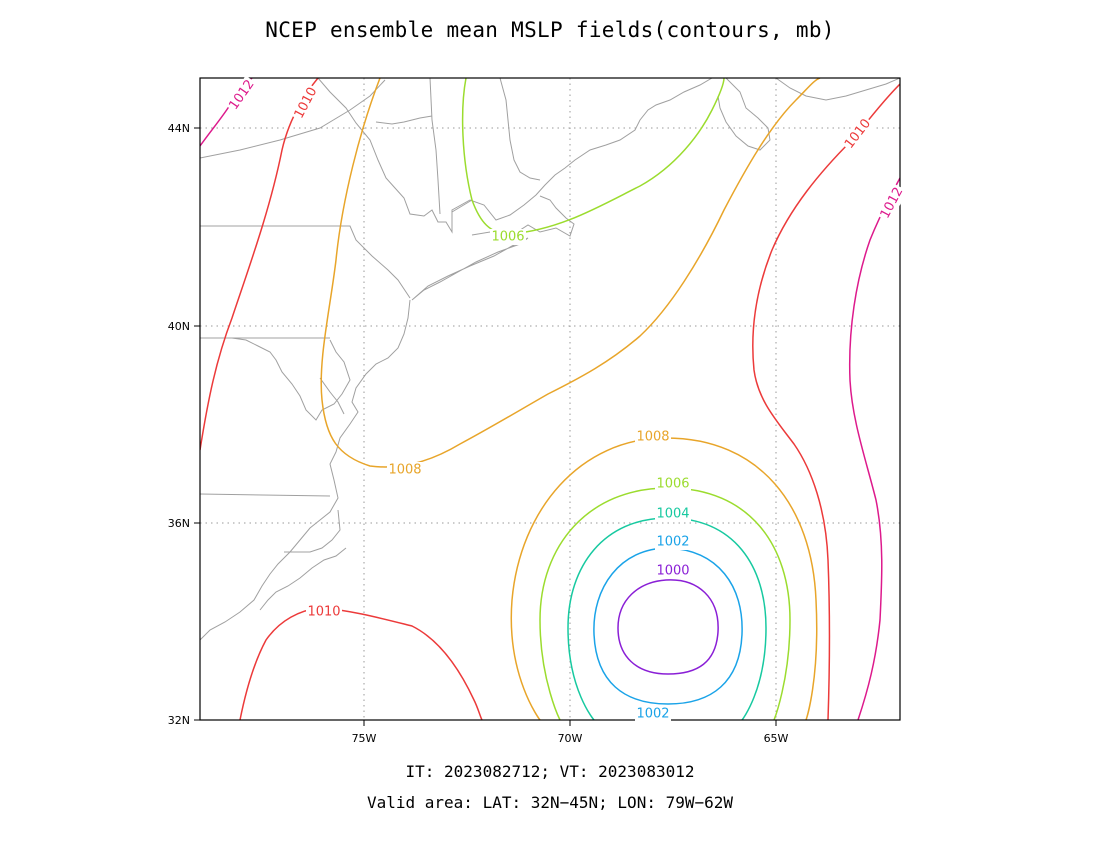  Describe the element at coordinates (744, 114) in the screenshot. I see `coastline-nova-scotia` at that location.